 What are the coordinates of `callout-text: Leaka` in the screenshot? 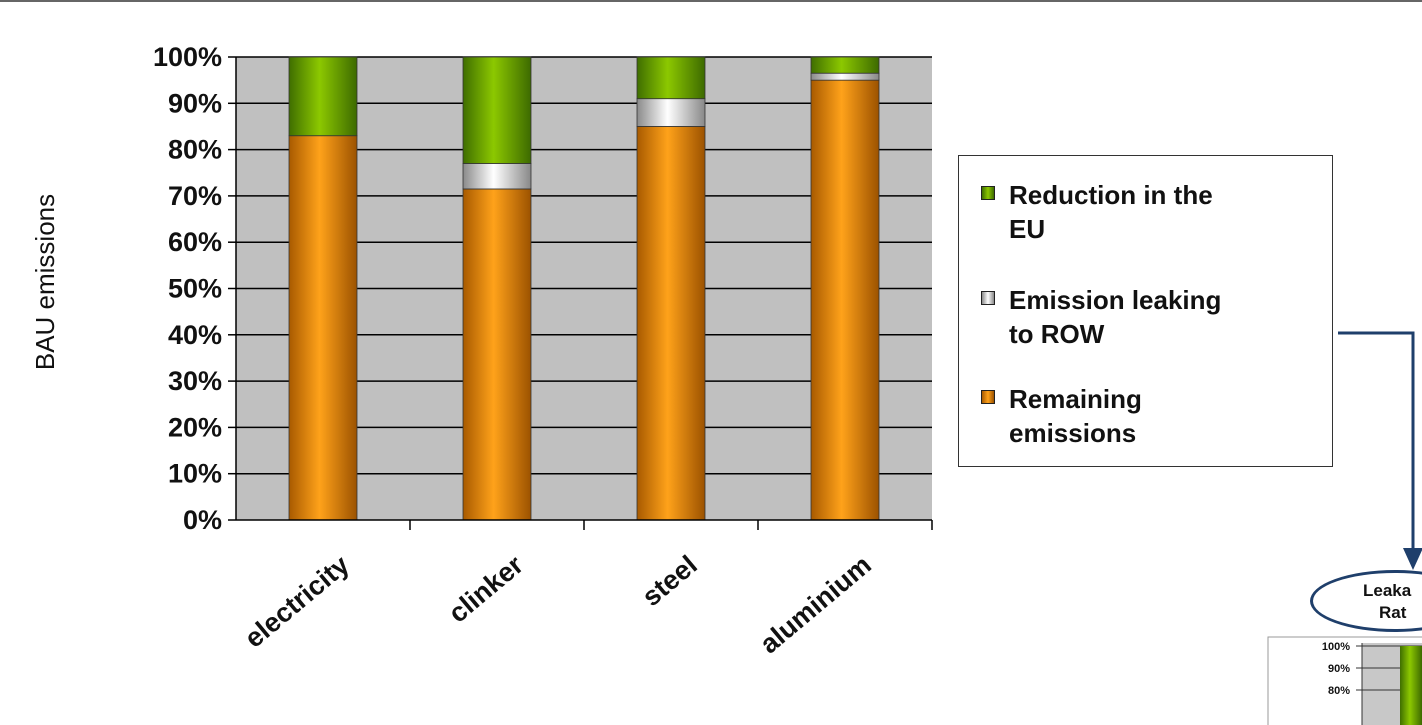 It's located at (1387, 590).